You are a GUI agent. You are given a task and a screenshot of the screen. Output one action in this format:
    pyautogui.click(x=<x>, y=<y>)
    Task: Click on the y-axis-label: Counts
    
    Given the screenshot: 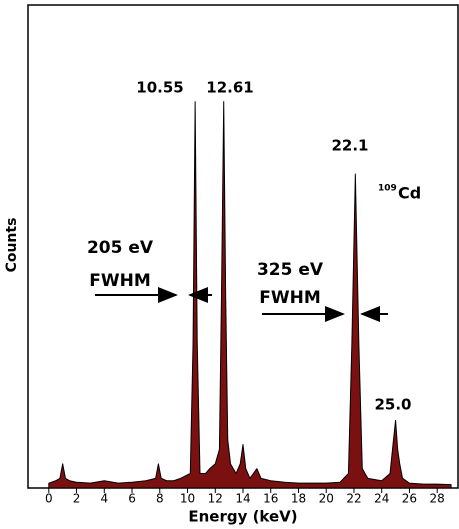 What is the action you would take?
    pyautogui.click(x=12, y=245)
    